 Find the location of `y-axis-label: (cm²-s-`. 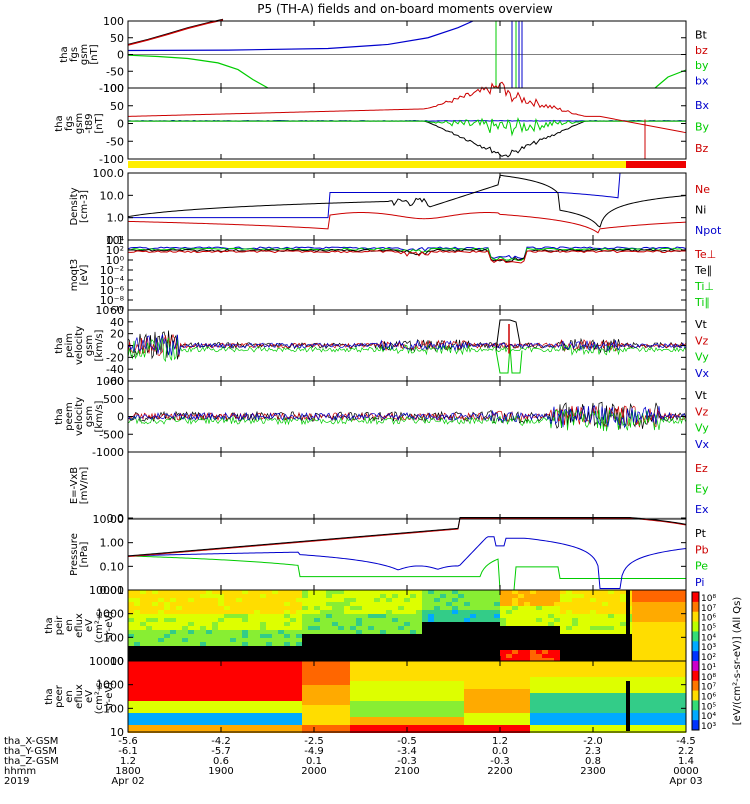

y-axis-label: (cm²-s- is located at coordinates (99, 696).